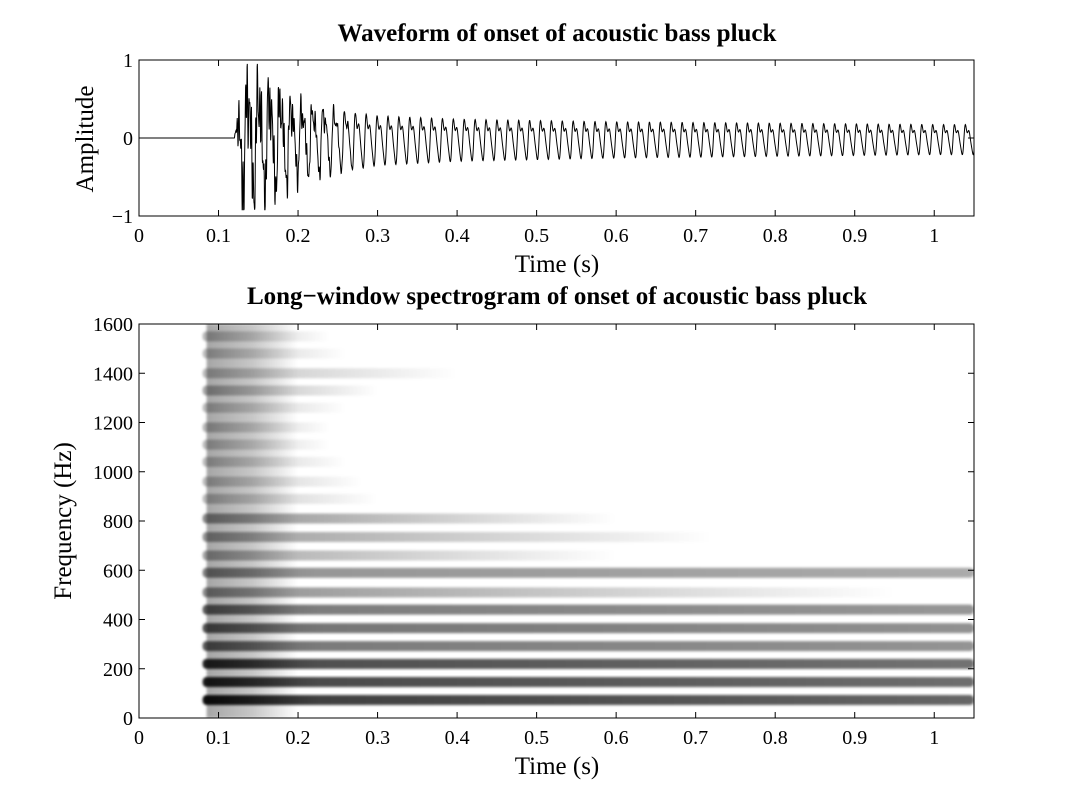 The image size is (1076, 808). What do you see at coordinates (377, 236) in the screenshot?
I see `waveform-xtick-label: 0.3` at bounding box center [377, 236].